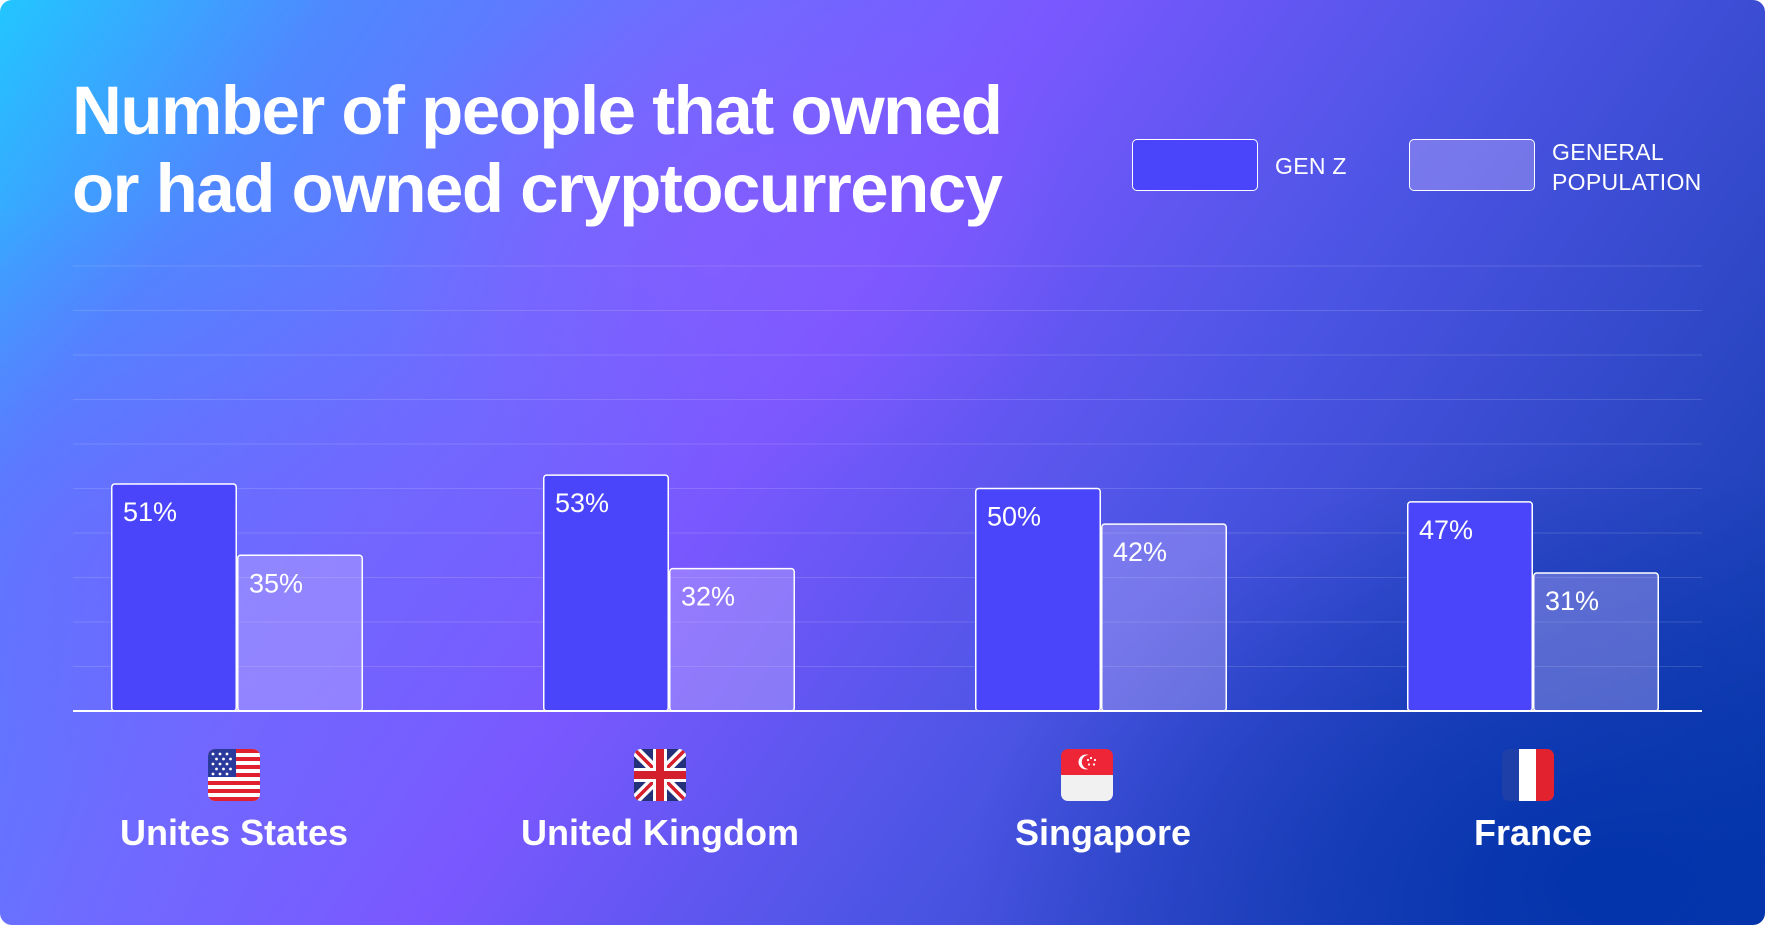 The height and width of the screenshot is (929, 1769). What do you see at coordinates (1311, 166) in the screenshot?
I see `legend-label-gen-z: GEN Z` at bounding box center [1311, 166].